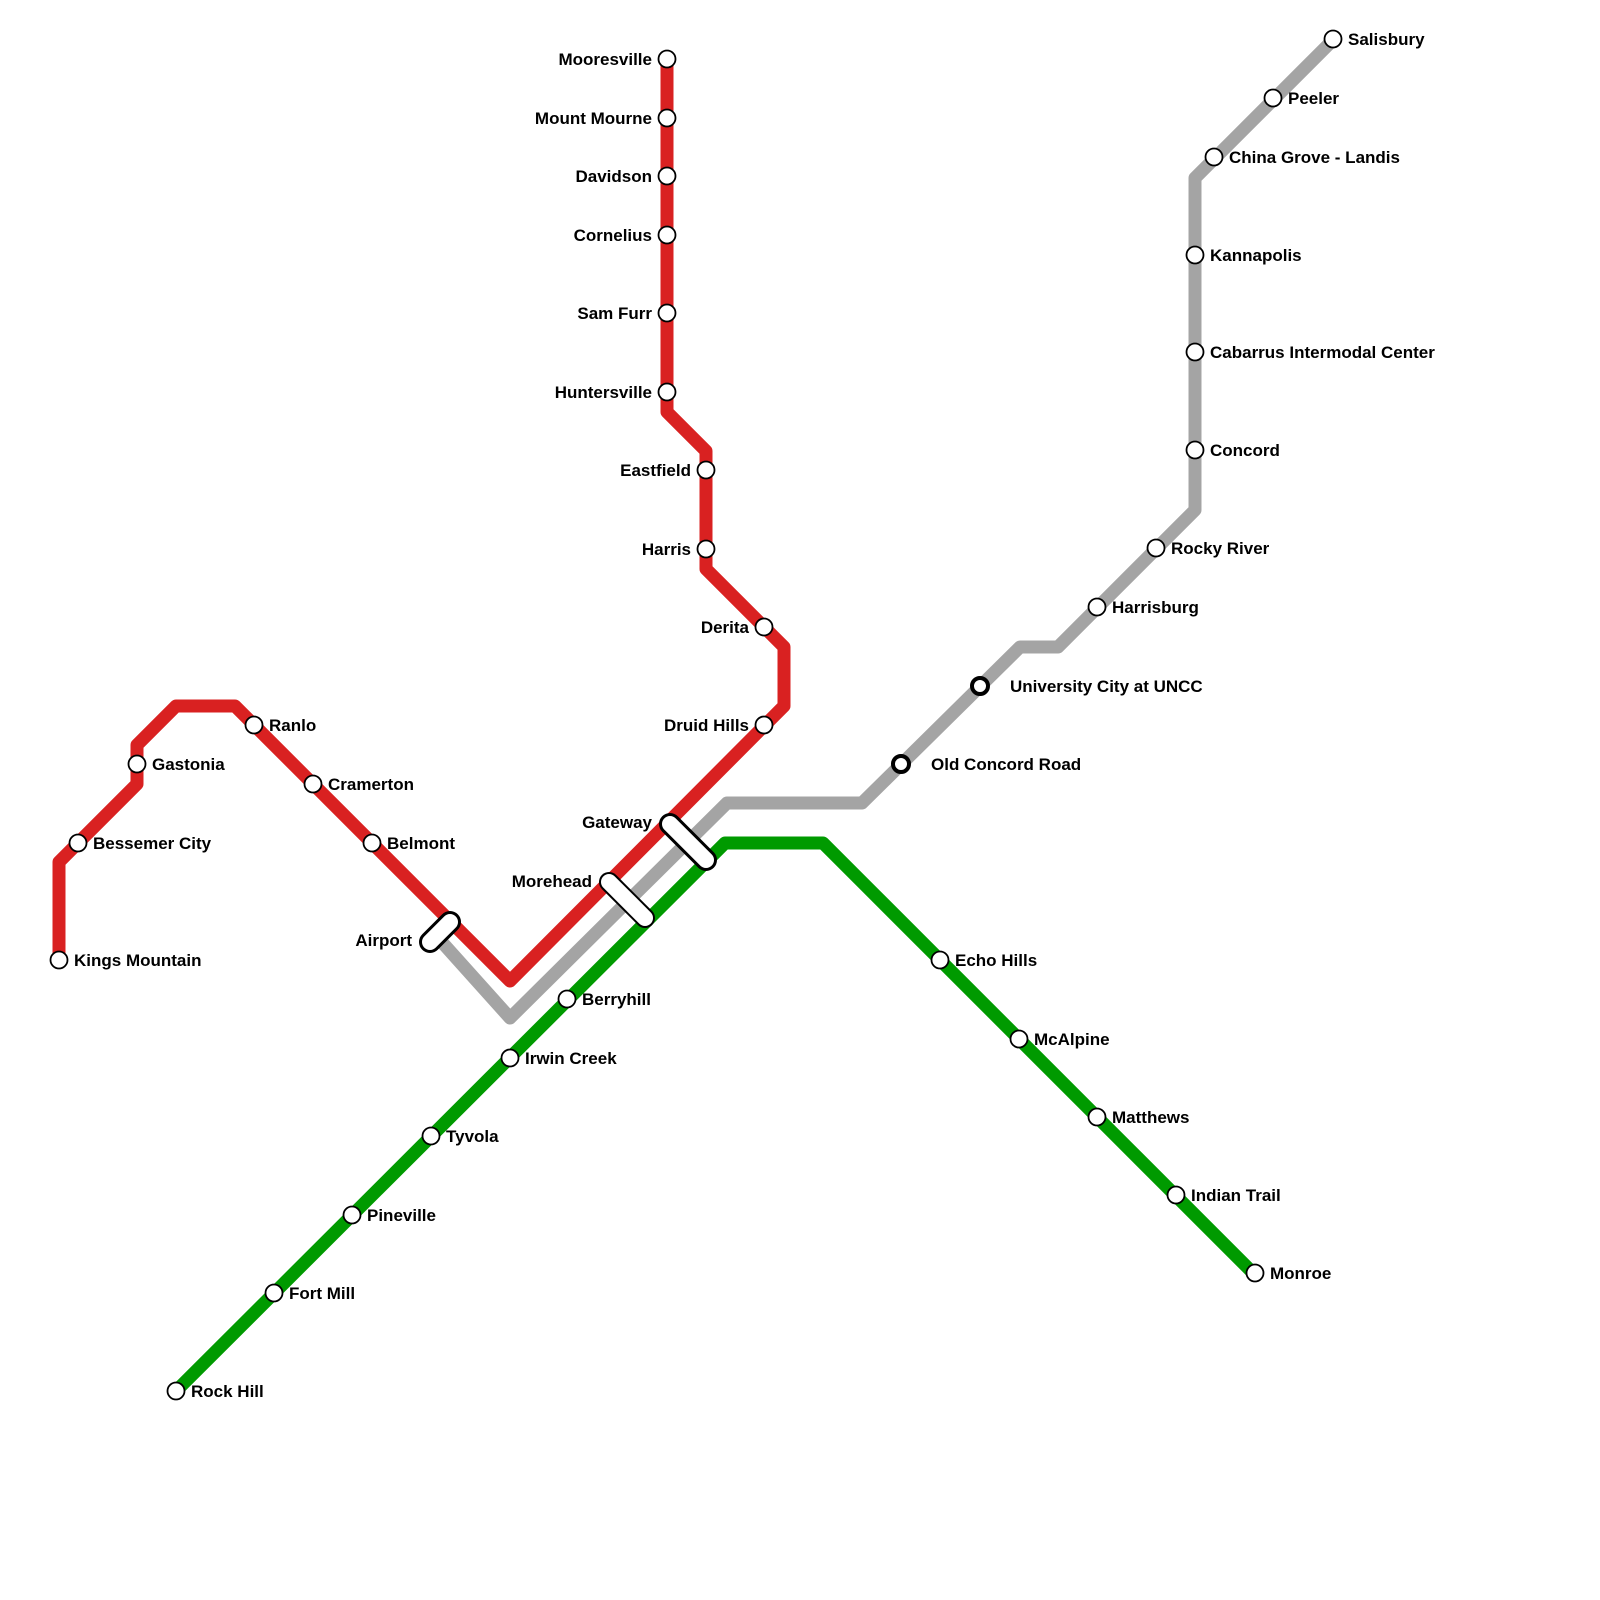 The width and height of the screenshot is (1600, 1600). What do you see at coordinates (593, 118) in the screenshot?
I see `station-label-mount-mourne: Mount Mourne` at bounding box center [593, 118].